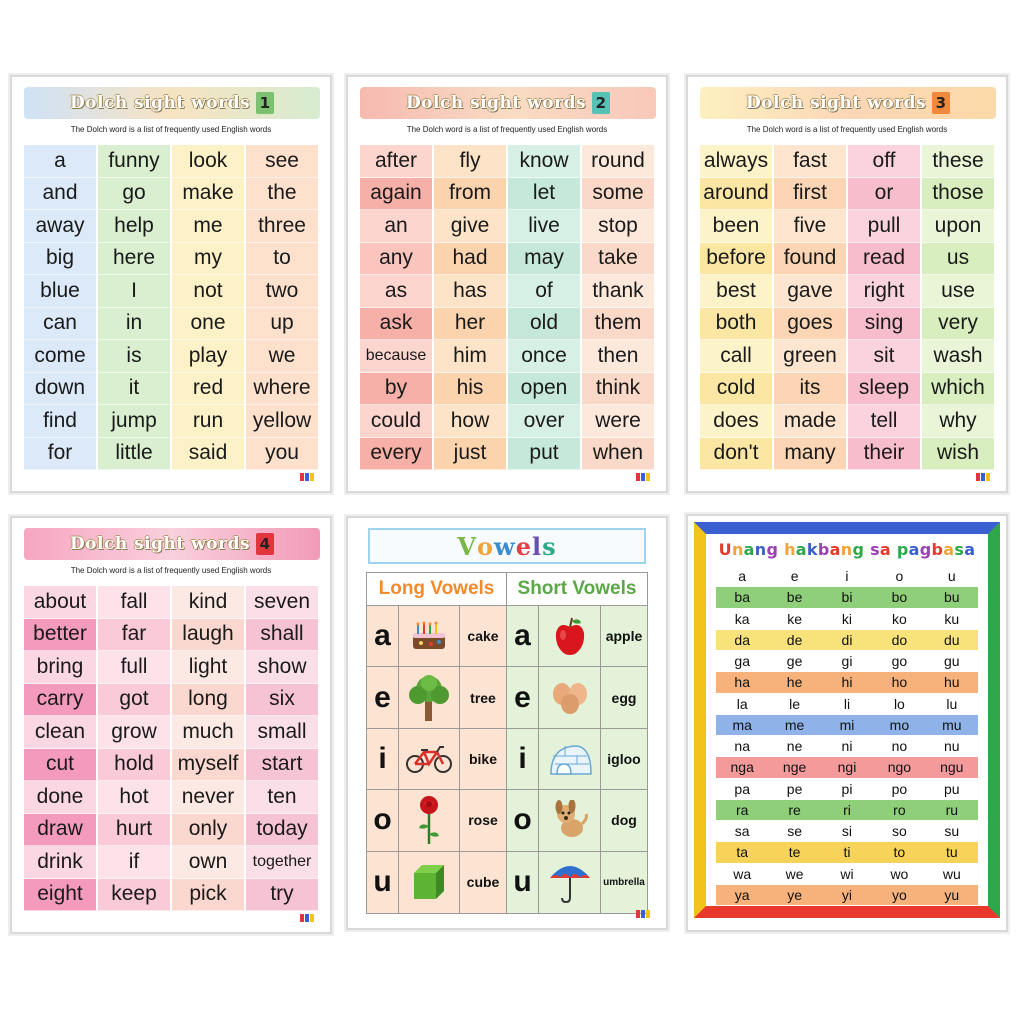  Describe the element at coordinates (619, 291) in the screenshot. I see `word-cell: thank` at that location.